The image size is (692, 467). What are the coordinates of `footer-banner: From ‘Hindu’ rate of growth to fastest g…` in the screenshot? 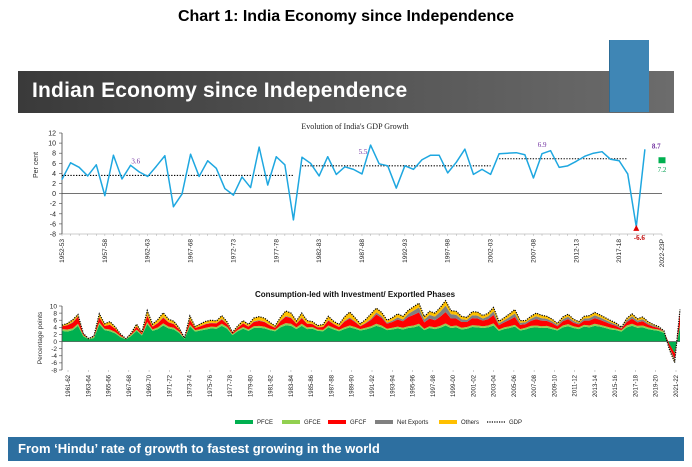 It's located at (346, 449).